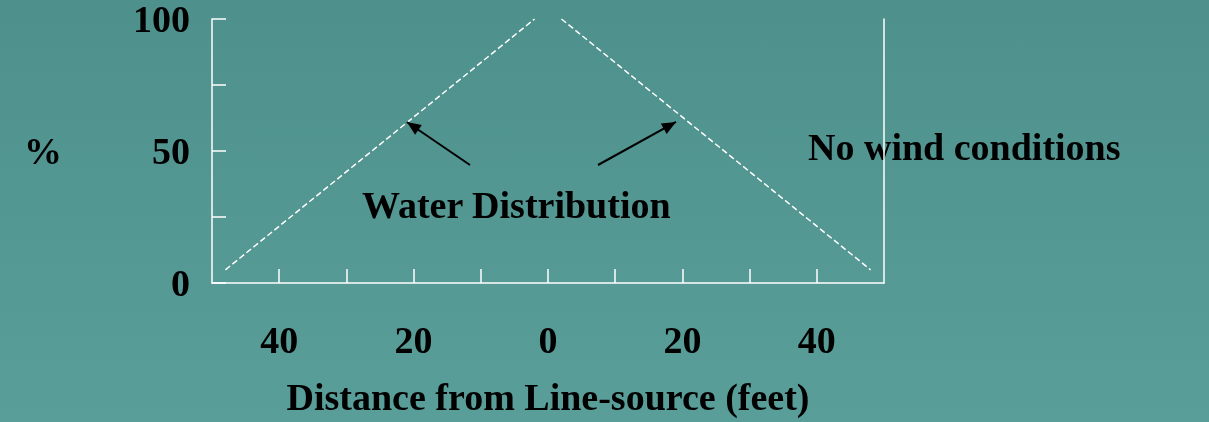 Image resolution: width=1209 pixels, height=422 pixels. I want to click on y-axis-title: %, so click(43, 151).